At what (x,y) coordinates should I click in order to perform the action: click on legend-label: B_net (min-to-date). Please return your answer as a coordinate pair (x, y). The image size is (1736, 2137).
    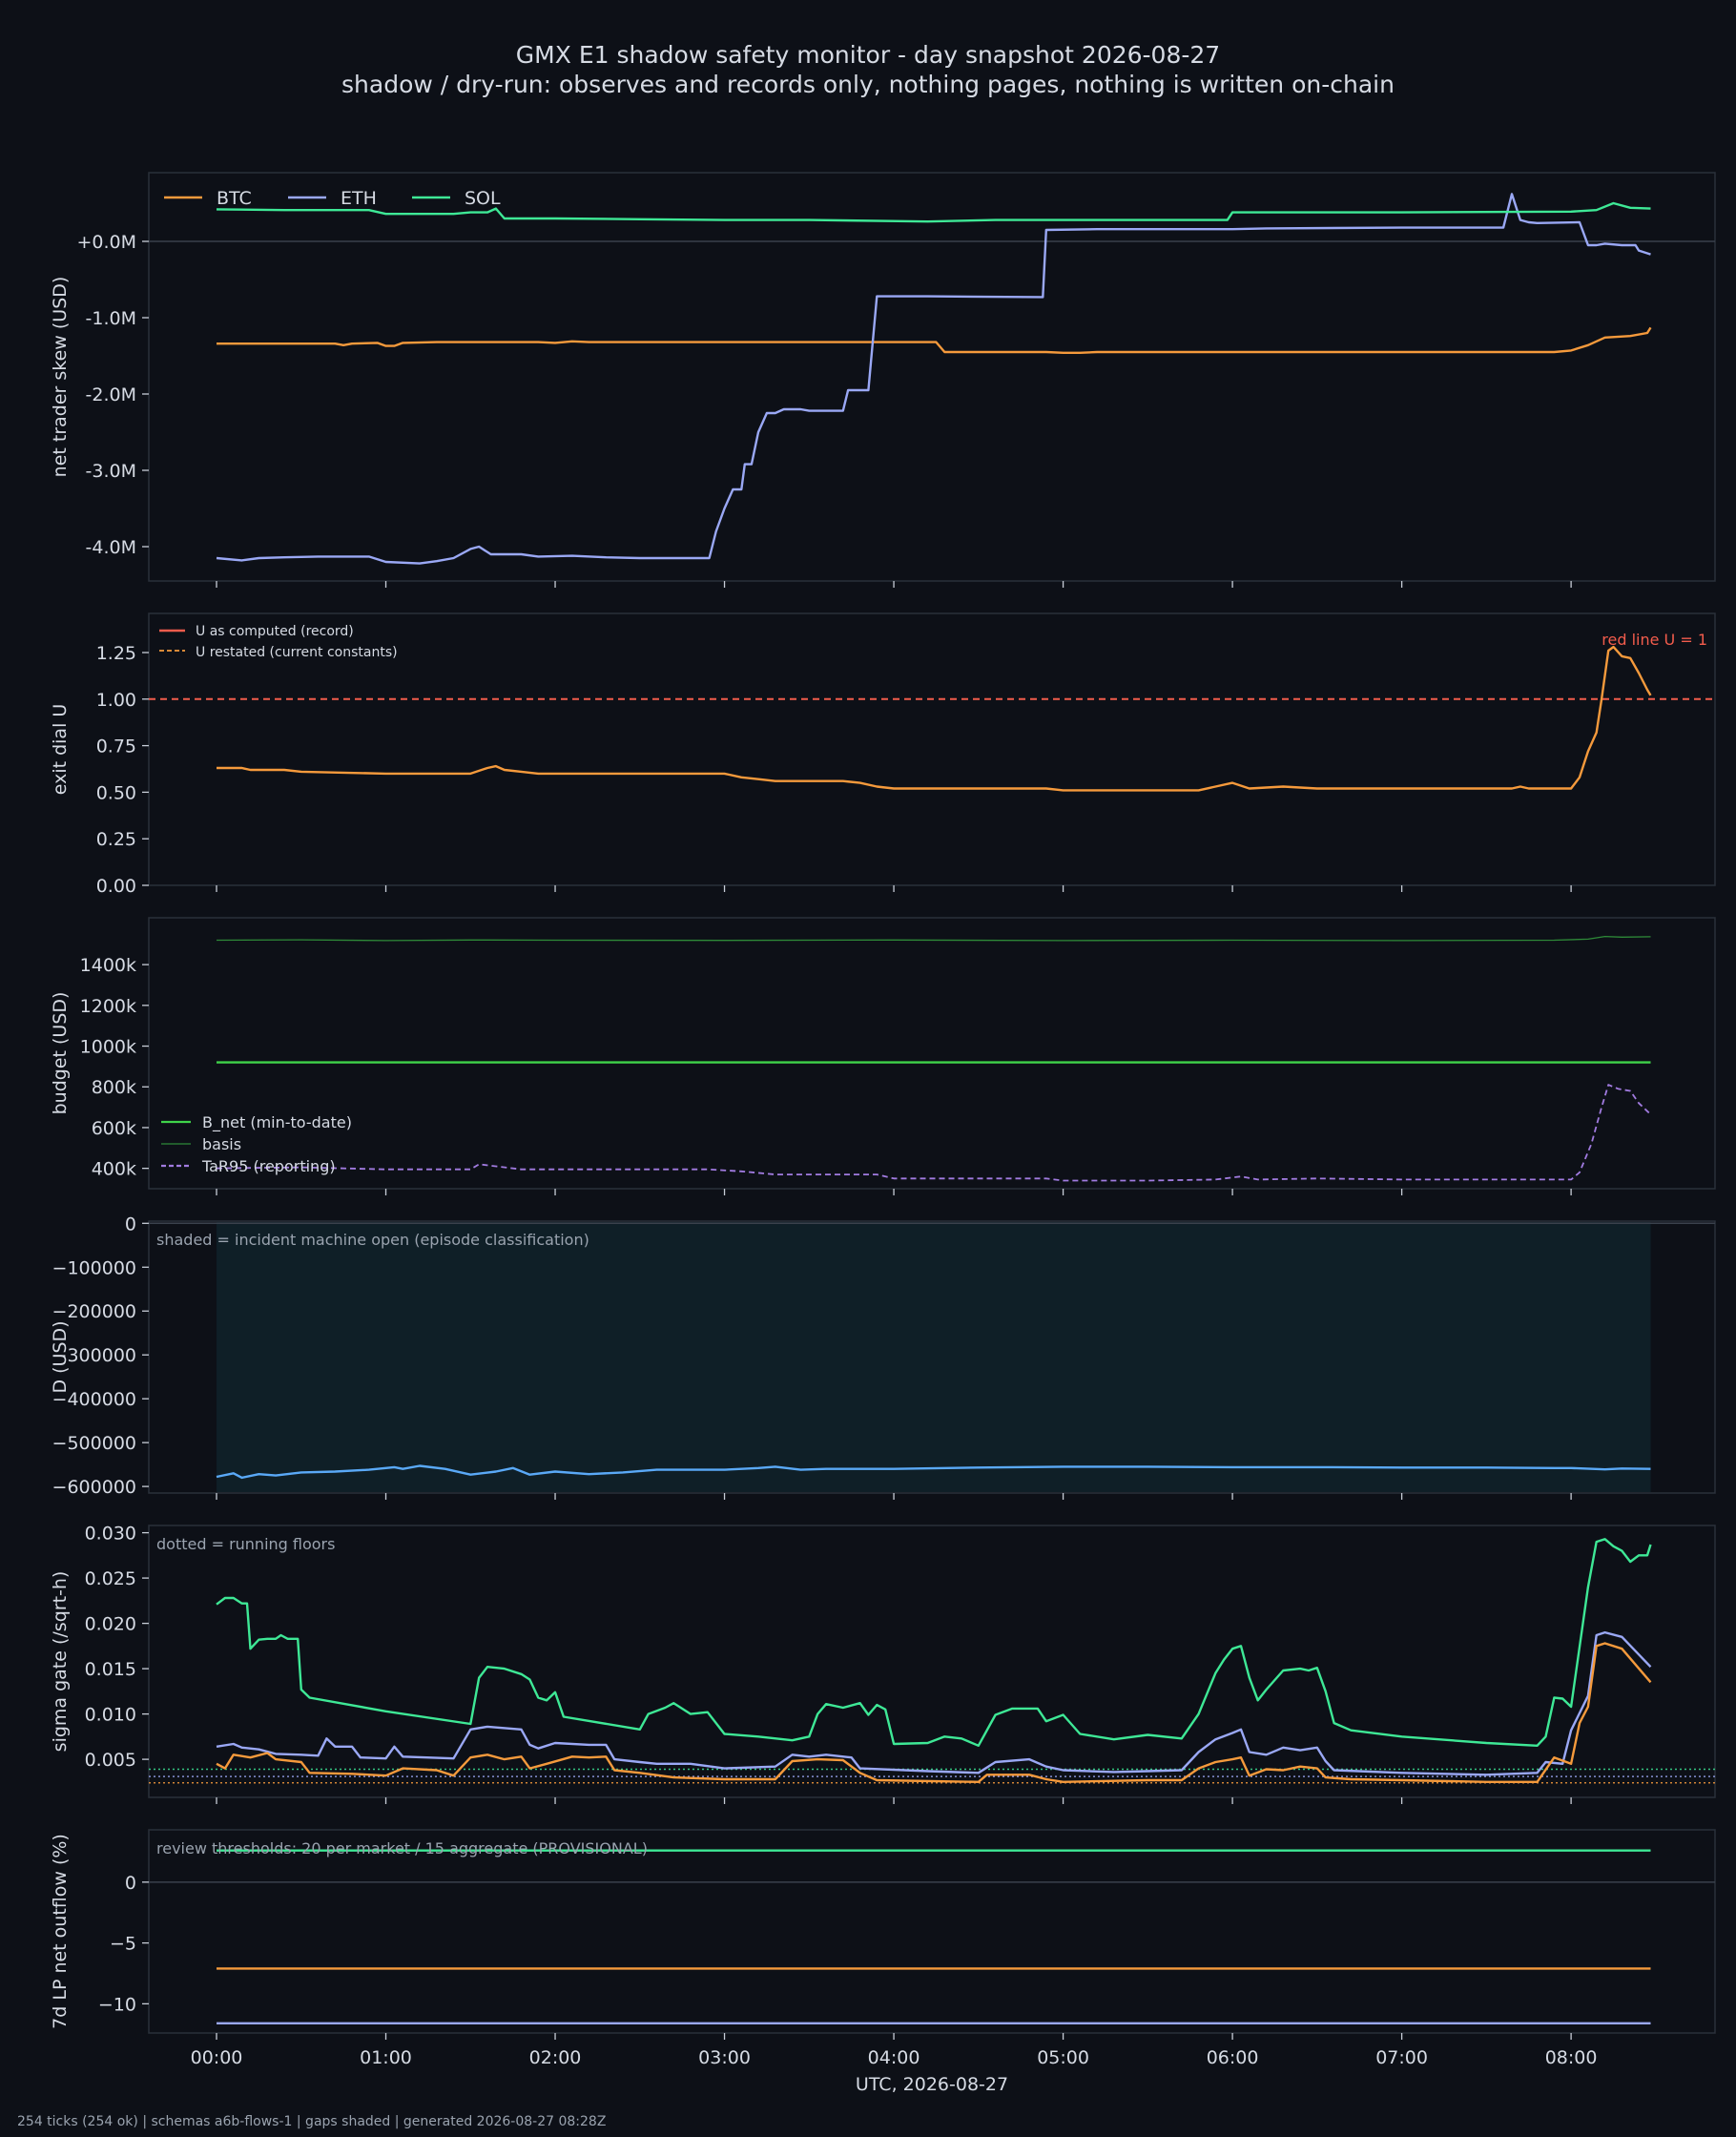
    Looking at the image, I should click on (277, 1122).